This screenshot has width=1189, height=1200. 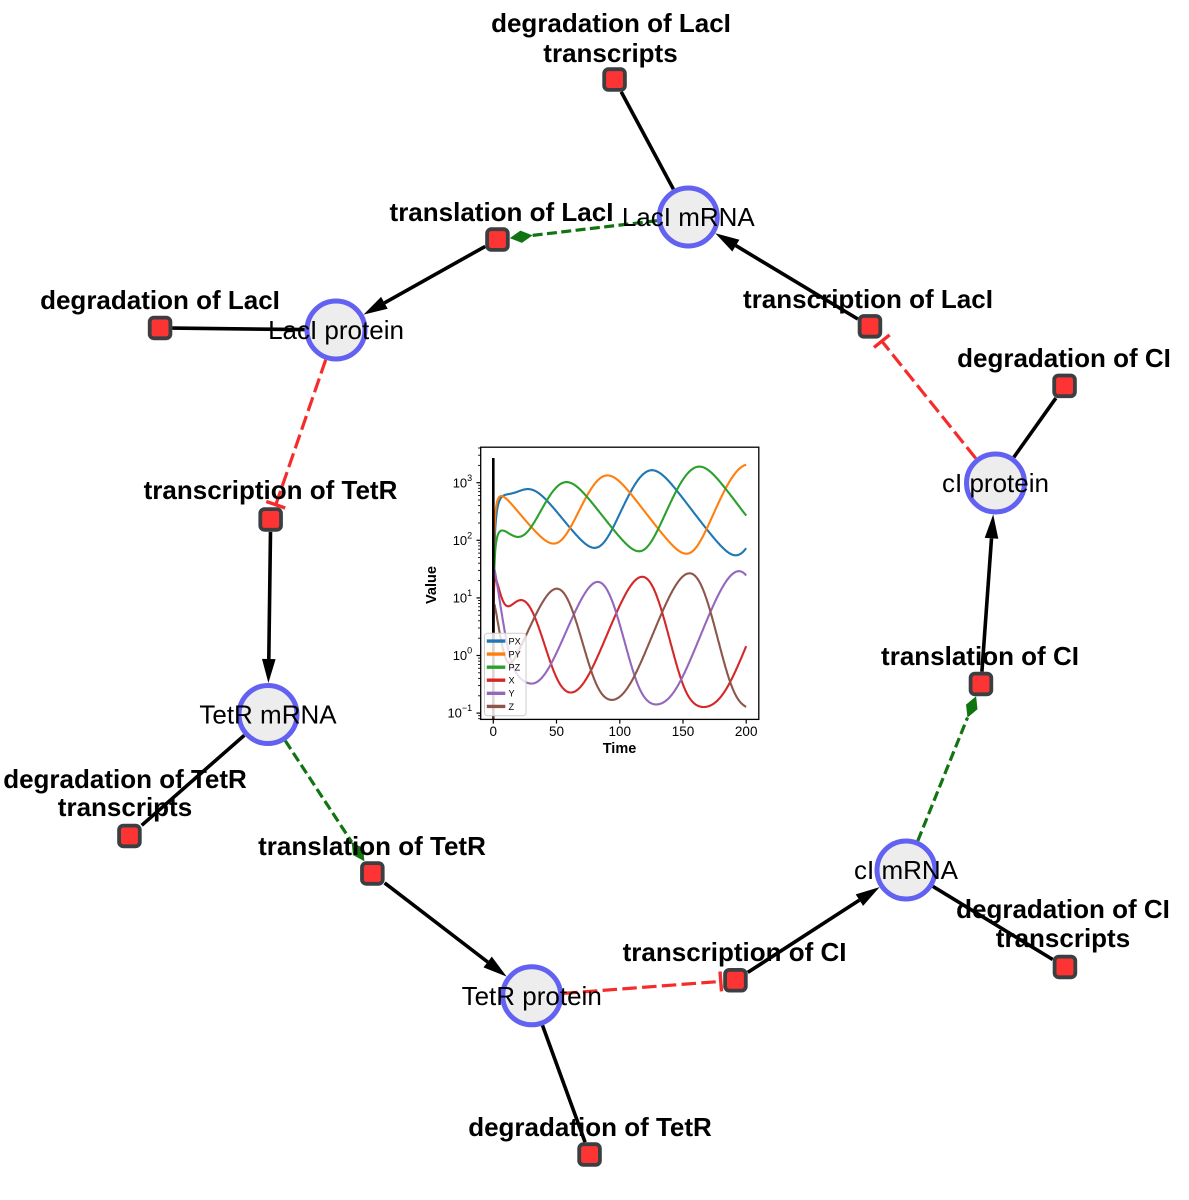 I want to click on svg-text: Y, so click(x=512, y=694).